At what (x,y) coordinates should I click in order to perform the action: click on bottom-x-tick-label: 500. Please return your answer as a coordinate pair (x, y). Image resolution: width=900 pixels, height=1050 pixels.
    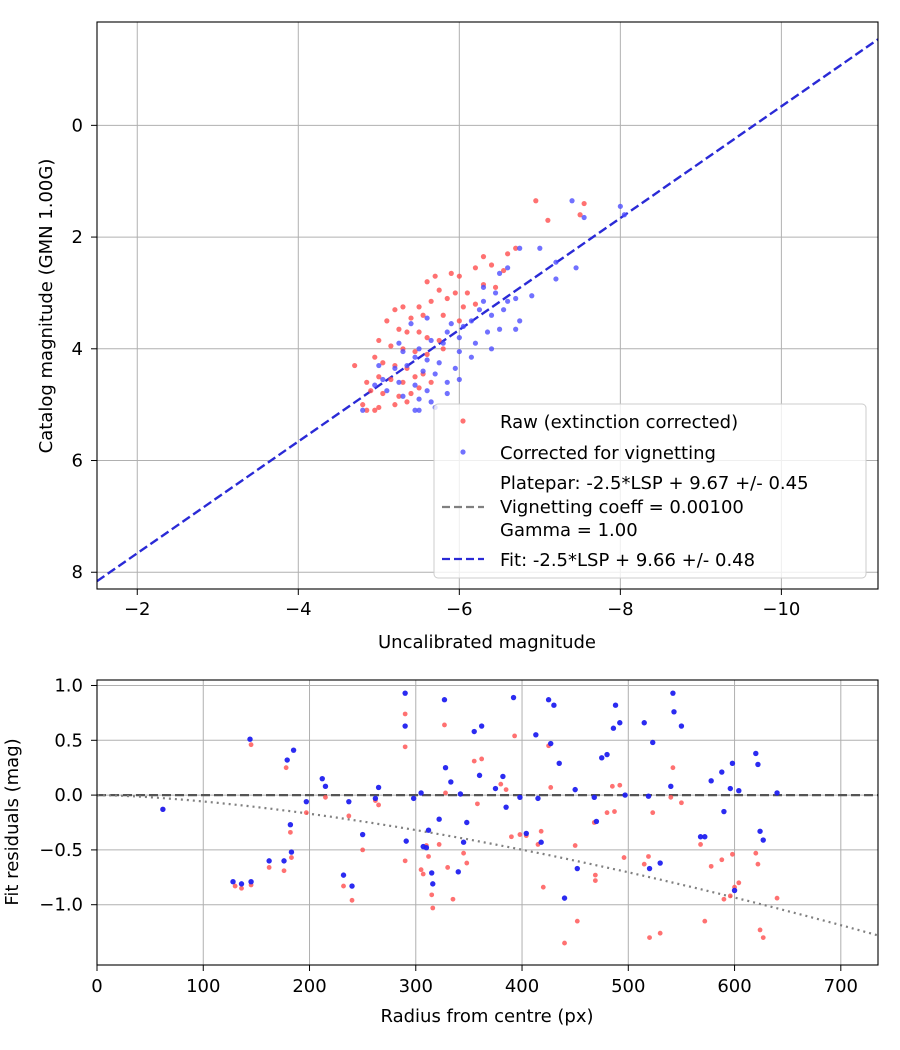
    Looking at the image, I should click on (628, 986).